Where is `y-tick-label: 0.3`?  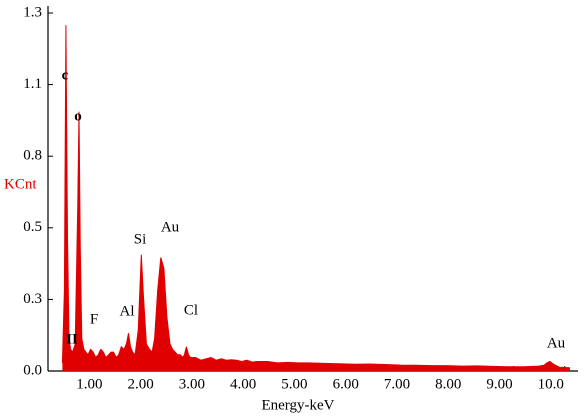
y-tick-label: 0.3 is located at coordinates (32, 299).